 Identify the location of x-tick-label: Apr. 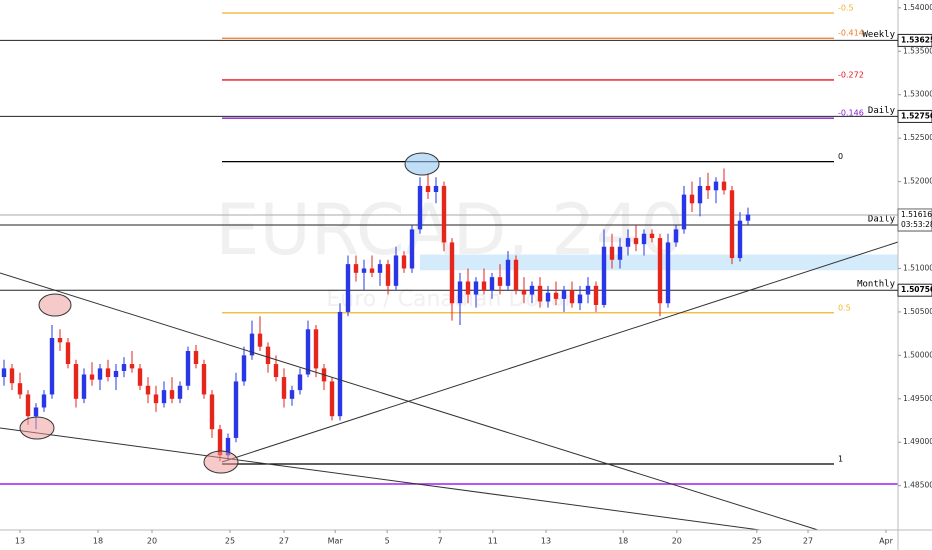
(886, 541).